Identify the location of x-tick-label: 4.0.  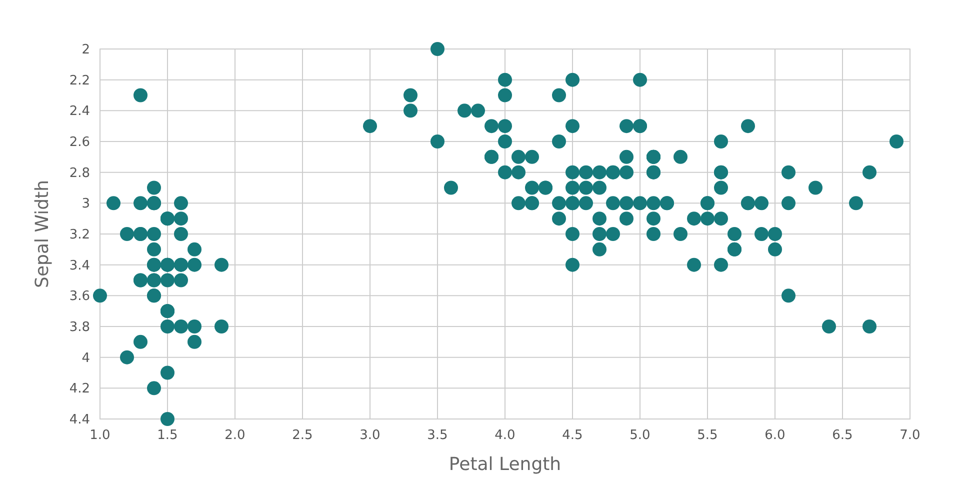
(505, 435).